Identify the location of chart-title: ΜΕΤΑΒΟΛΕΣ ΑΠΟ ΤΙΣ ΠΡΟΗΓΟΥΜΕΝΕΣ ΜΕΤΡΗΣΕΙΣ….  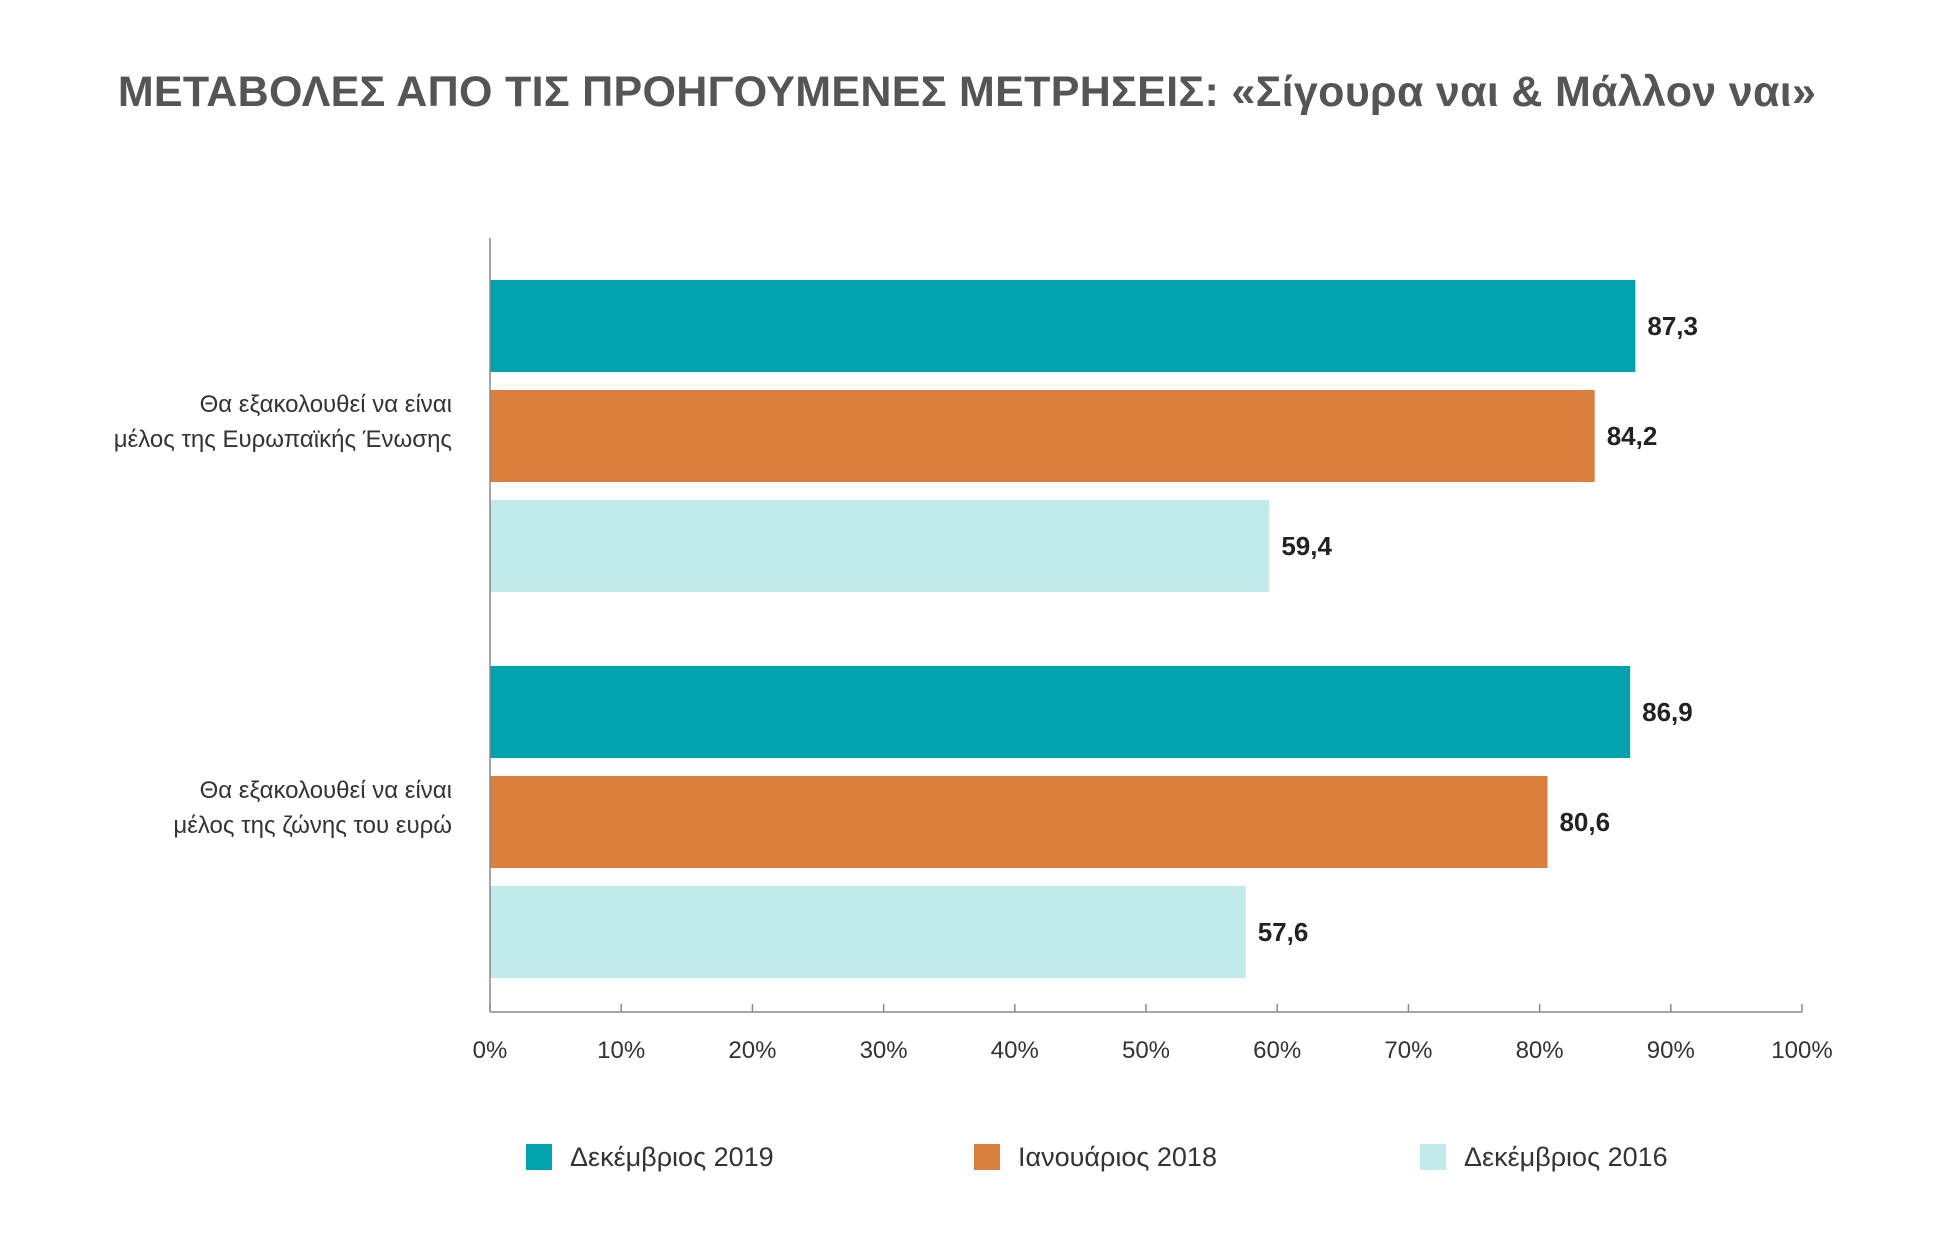
(967, 92).